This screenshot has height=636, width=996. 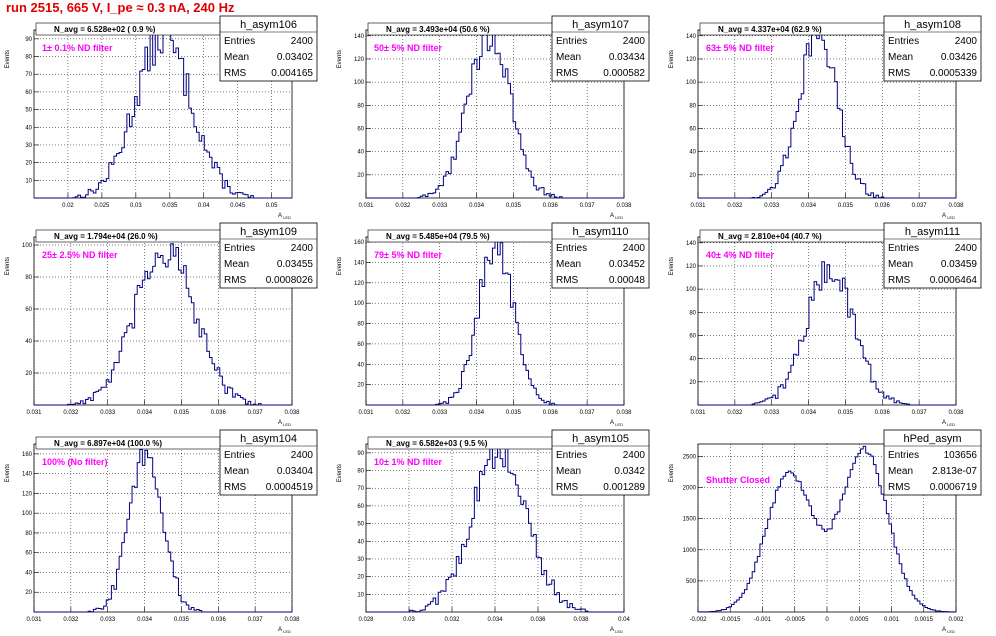 What do you see at coordinates (105, 29) in the screenshot?
I see `navg-label: N_avg = 6.528e+02 ( 0.9 %)` at bounding box center [105, 29].